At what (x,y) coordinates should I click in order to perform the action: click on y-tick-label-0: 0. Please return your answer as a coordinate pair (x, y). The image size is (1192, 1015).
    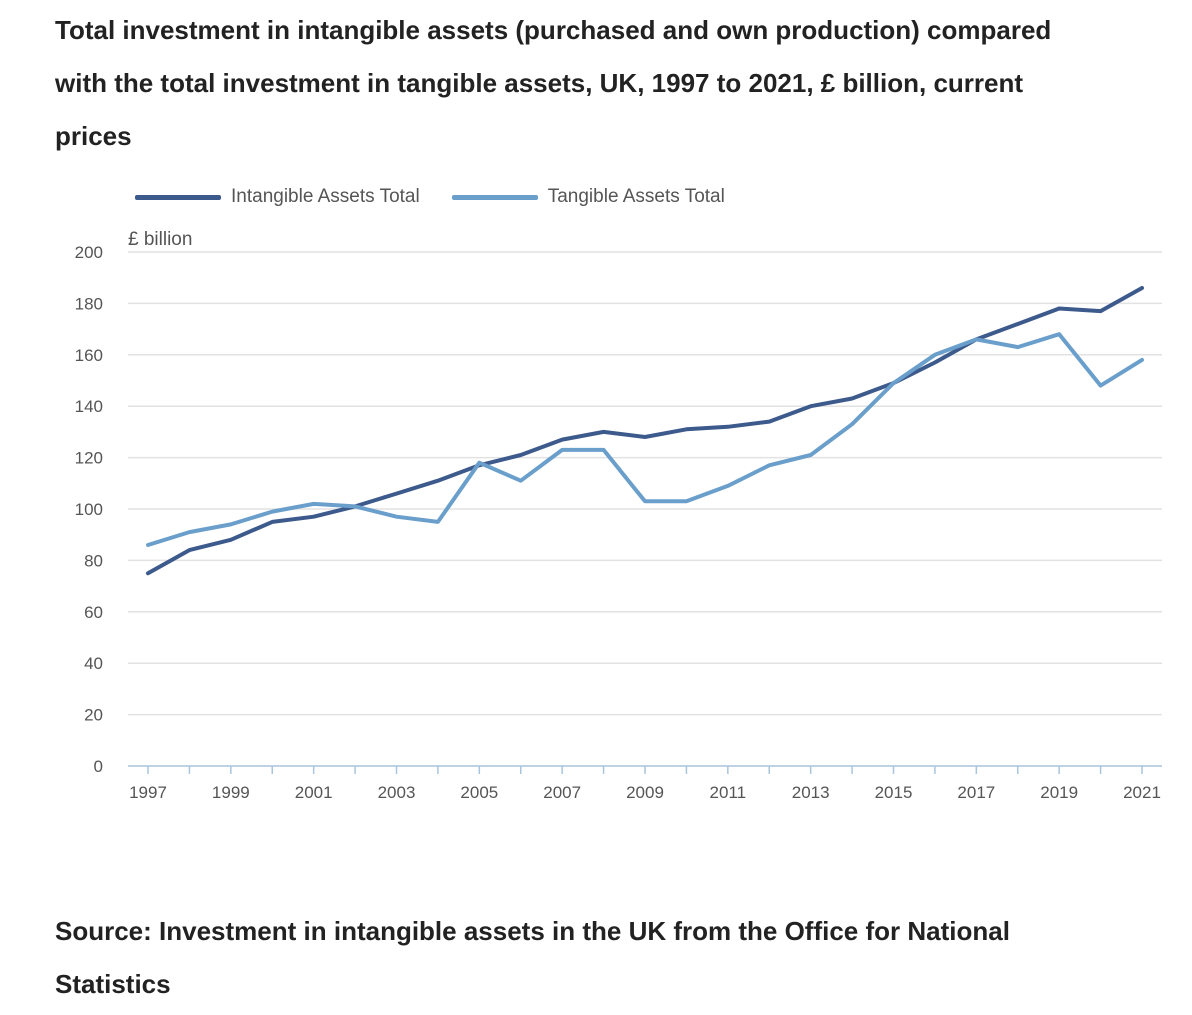
    Looking at the image, I should click on (98, 766).